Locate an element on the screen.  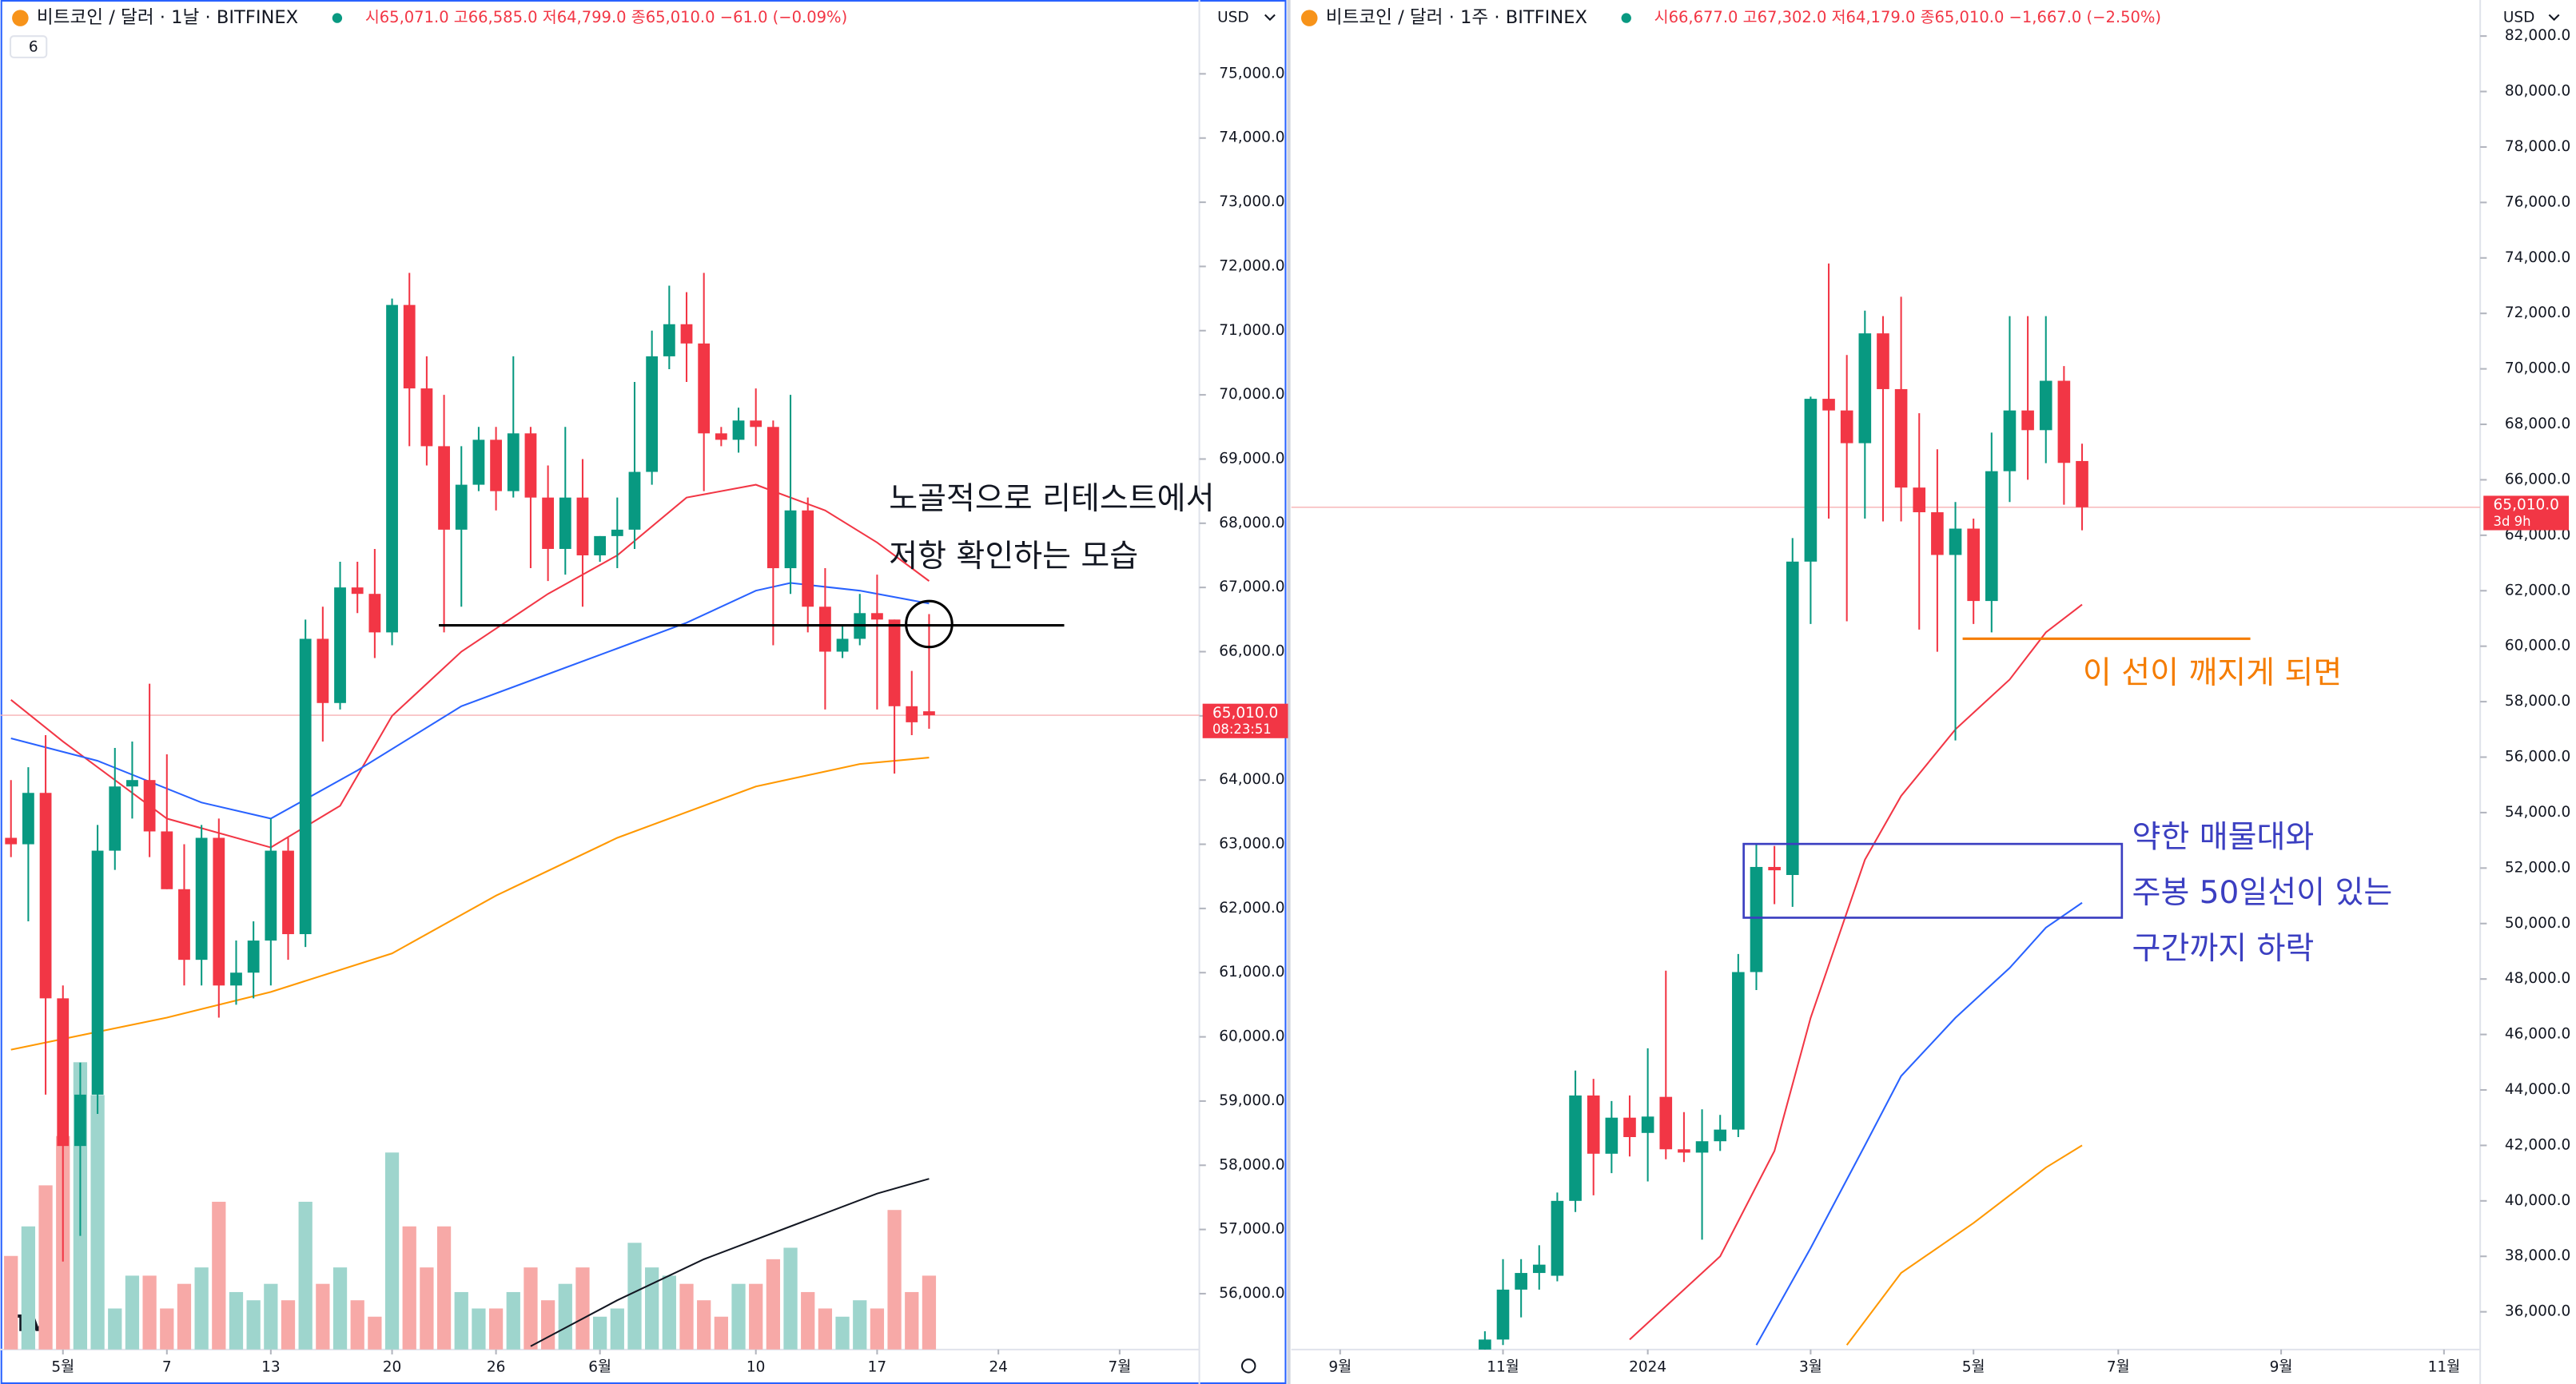
indicator-toggle is located at coordinates (29, 46).